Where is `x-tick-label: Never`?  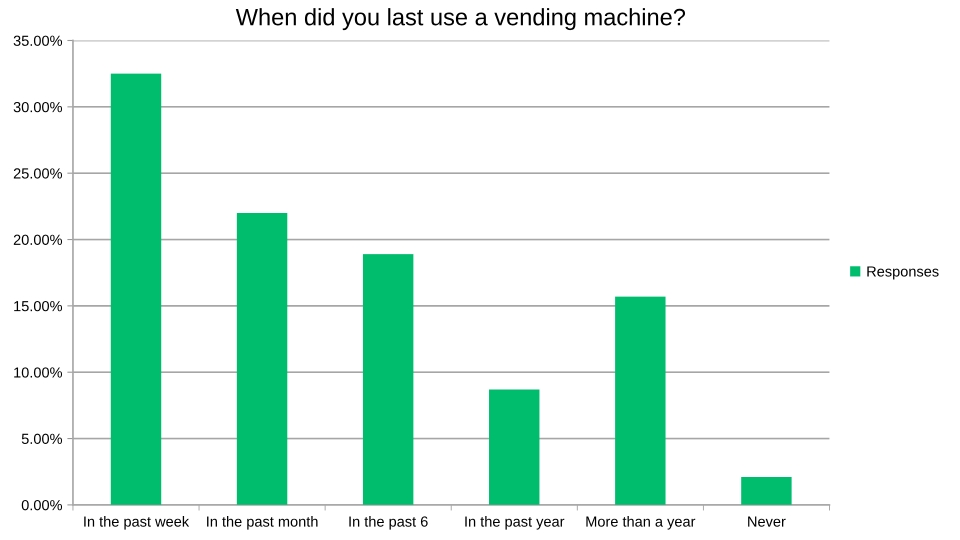
x-tick-label: Never is located at coordinates (767, 521).